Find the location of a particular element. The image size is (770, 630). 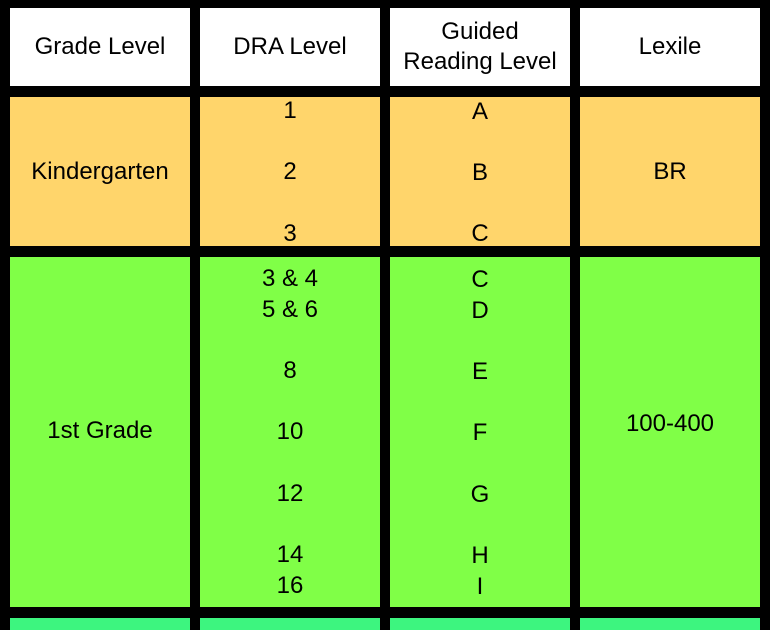

kindergarten-lexile-cell: BR is located at coordinates (670, 171).